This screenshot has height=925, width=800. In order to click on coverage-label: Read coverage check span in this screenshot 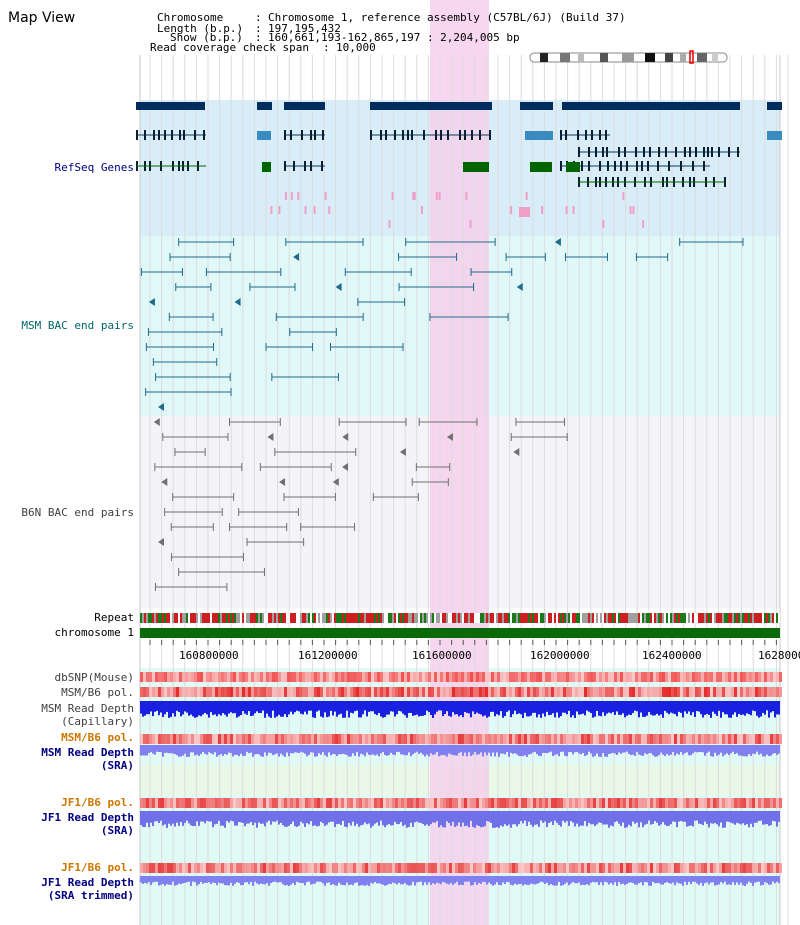, I will do `click(229, 47)`.